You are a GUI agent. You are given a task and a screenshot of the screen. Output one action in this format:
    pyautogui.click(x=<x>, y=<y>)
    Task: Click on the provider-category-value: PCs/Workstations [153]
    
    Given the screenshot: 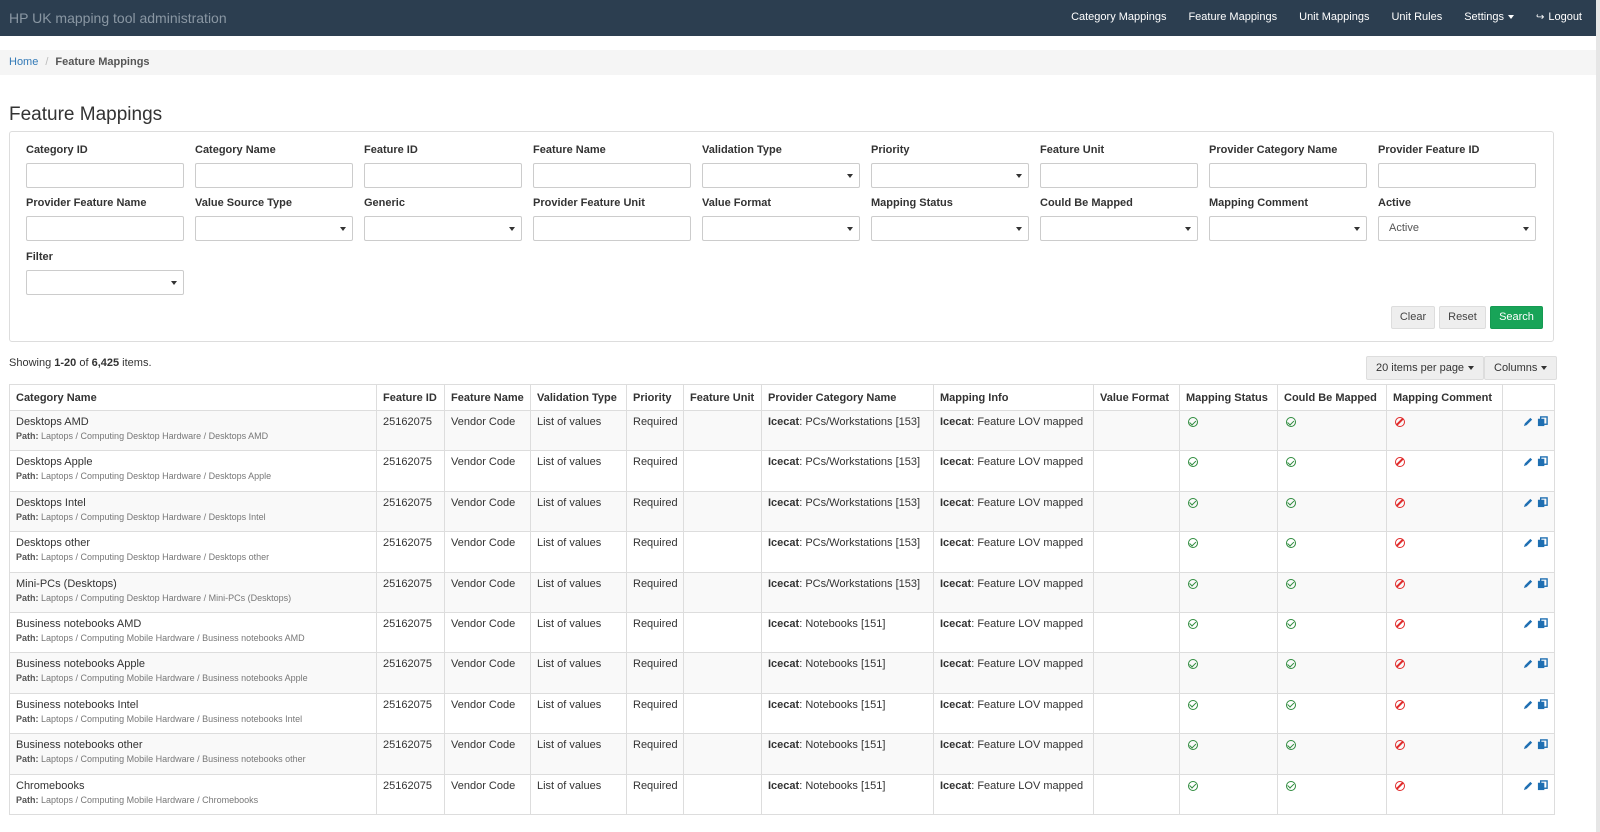 What is the action you would take?
    pyautogui.click(x=863, y=543)
    